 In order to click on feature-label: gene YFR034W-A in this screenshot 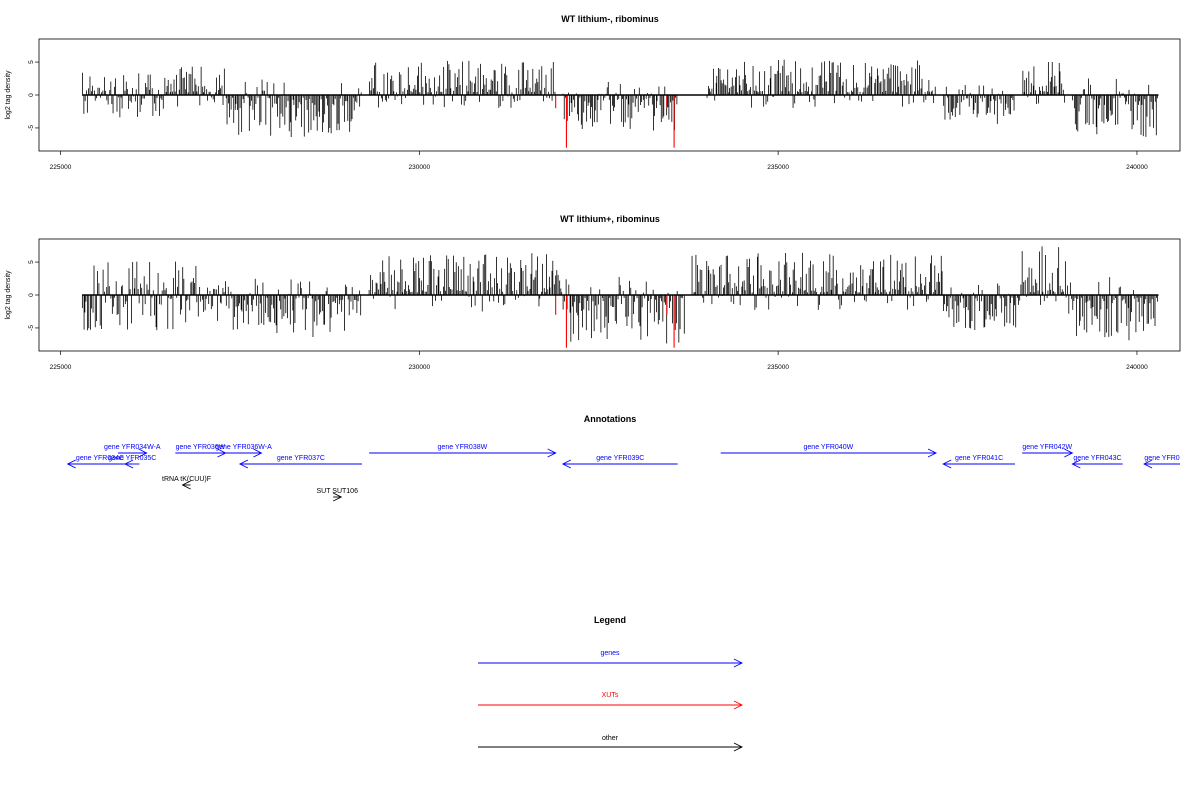, I will do `click(132, 447)`.